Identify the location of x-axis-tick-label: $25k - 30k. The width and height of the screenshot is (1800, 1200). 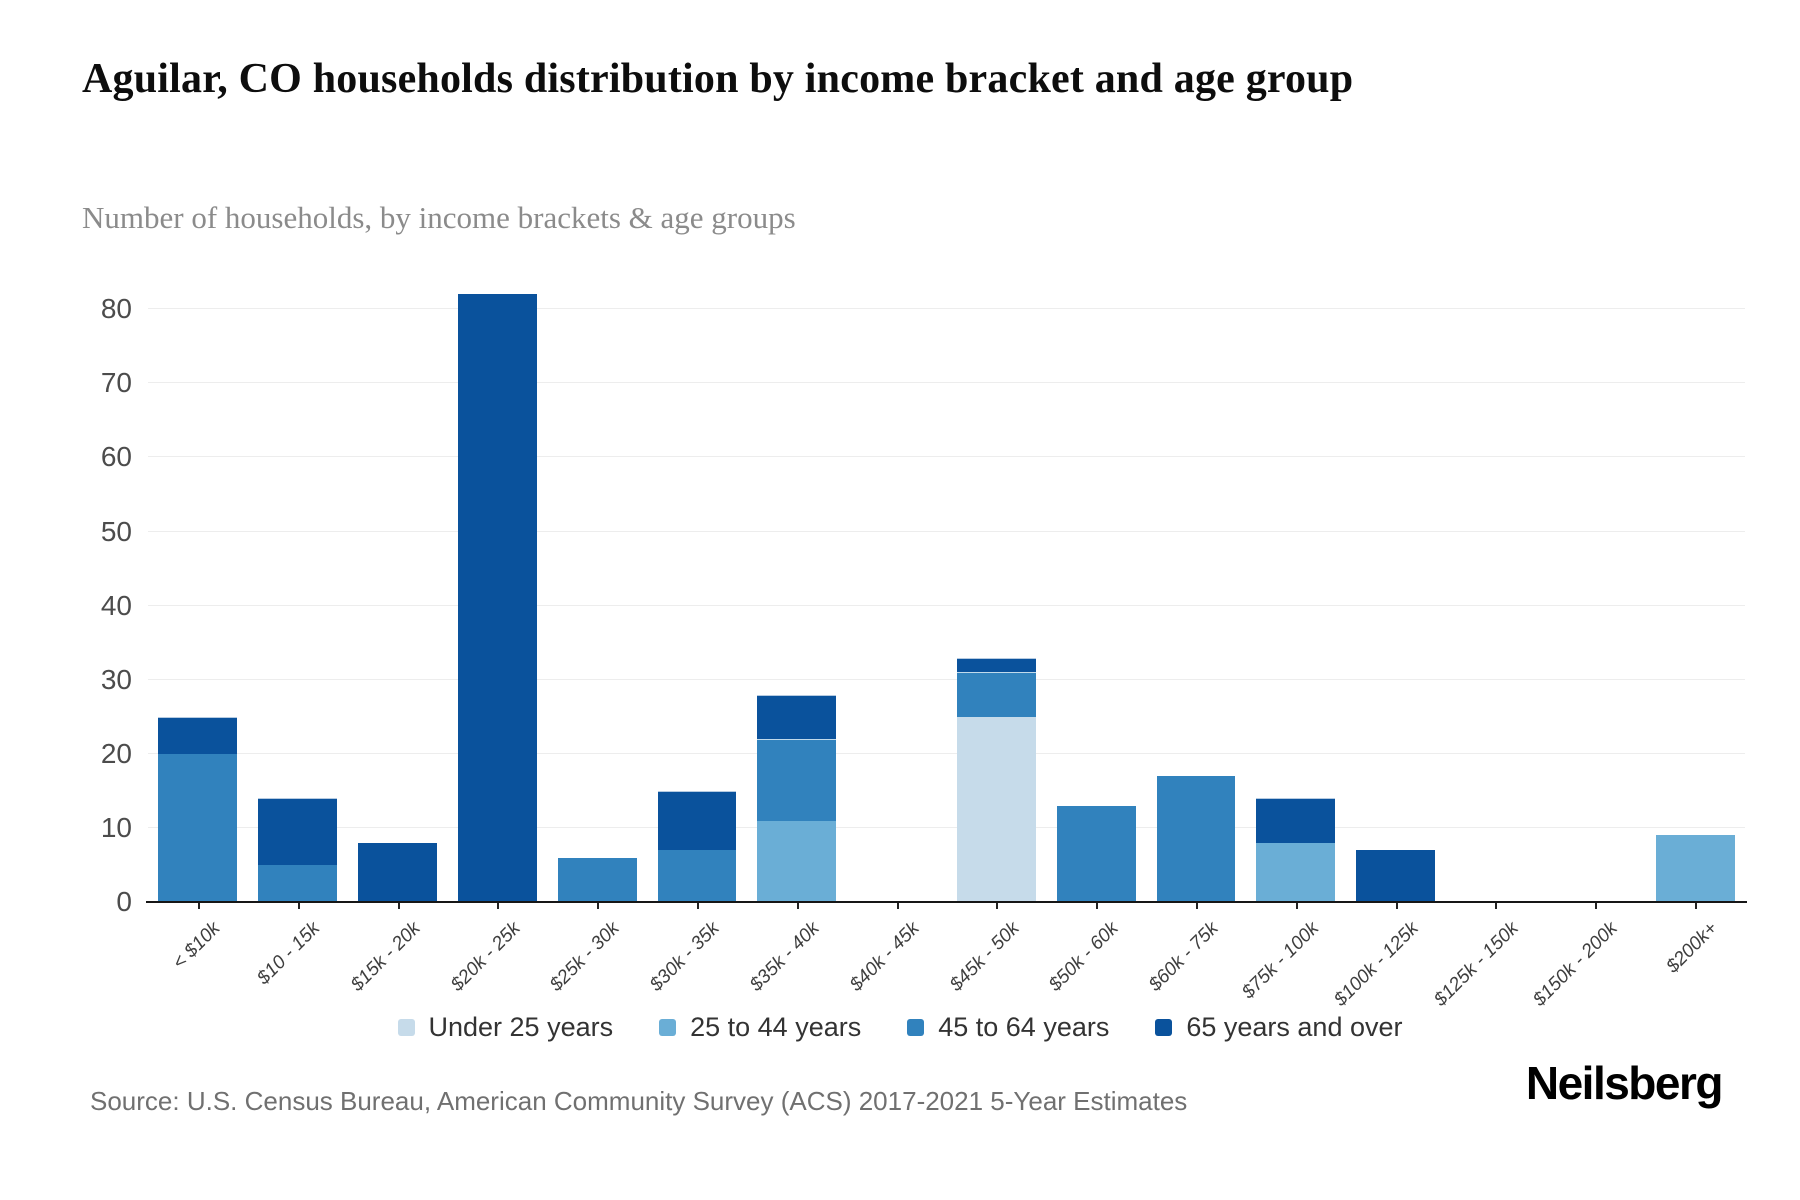
(585, 957).